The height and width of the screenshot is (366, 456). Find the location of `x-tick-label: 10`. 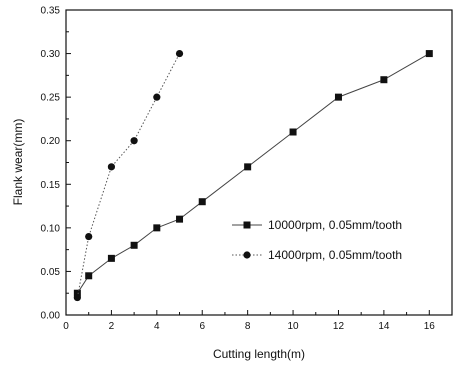

x-tick-label: 10 is located at coordinates (293, 326).